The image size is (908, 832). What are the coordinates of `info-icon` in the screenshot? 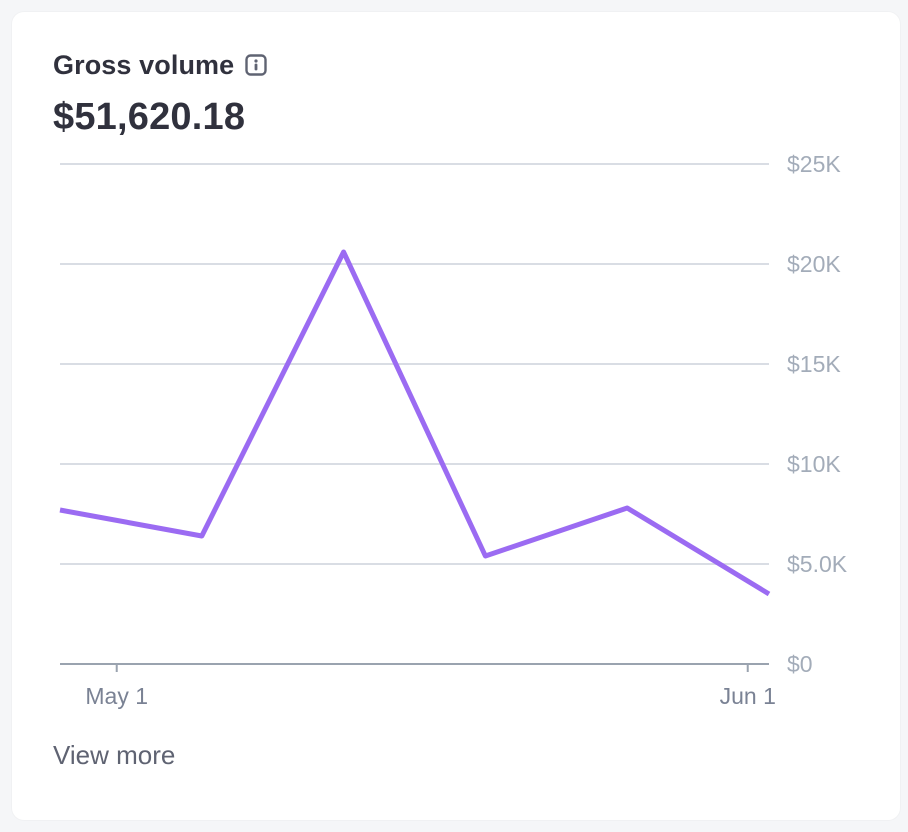 It's located at (256, 65).